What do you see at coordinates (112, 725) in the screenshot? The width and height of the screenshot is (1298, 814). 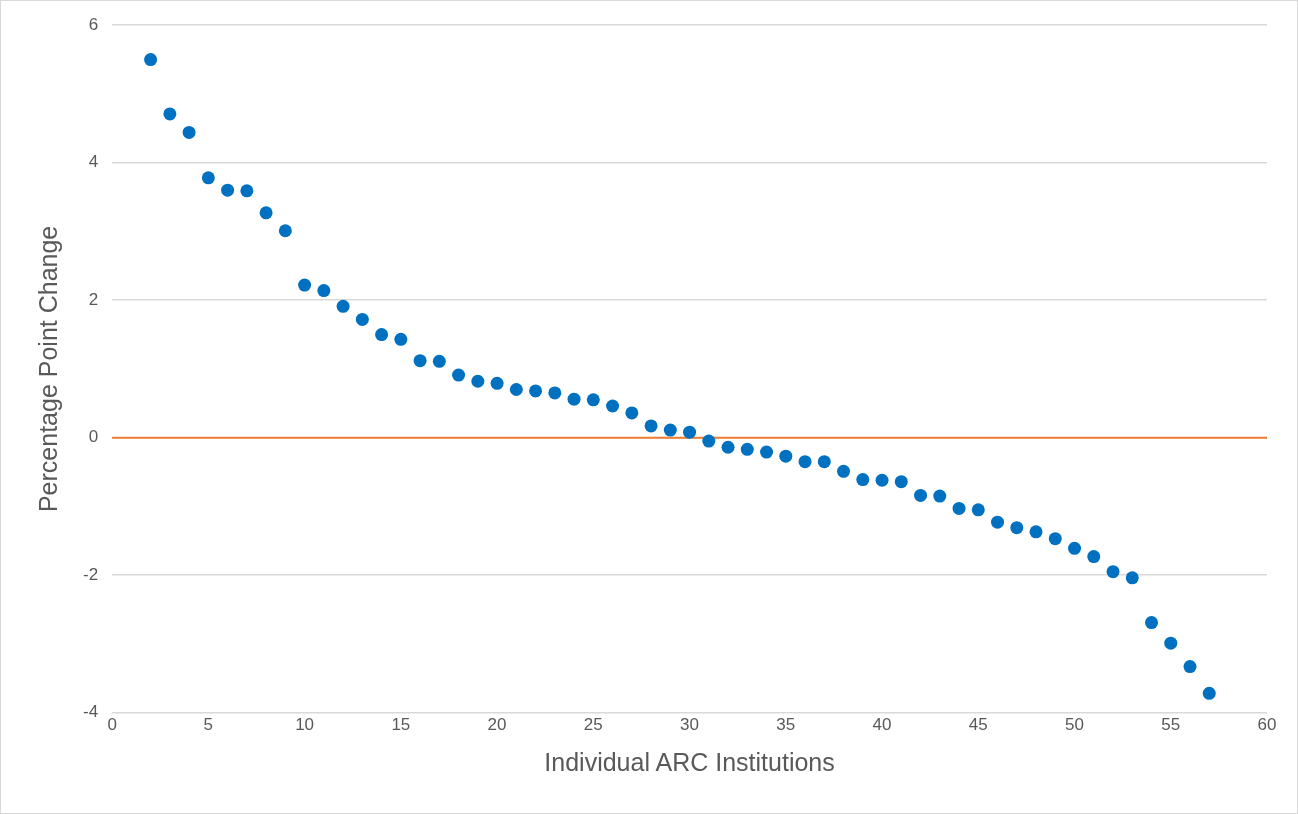 I see `x-tick-label: 0` at bounding box center [112, 725].